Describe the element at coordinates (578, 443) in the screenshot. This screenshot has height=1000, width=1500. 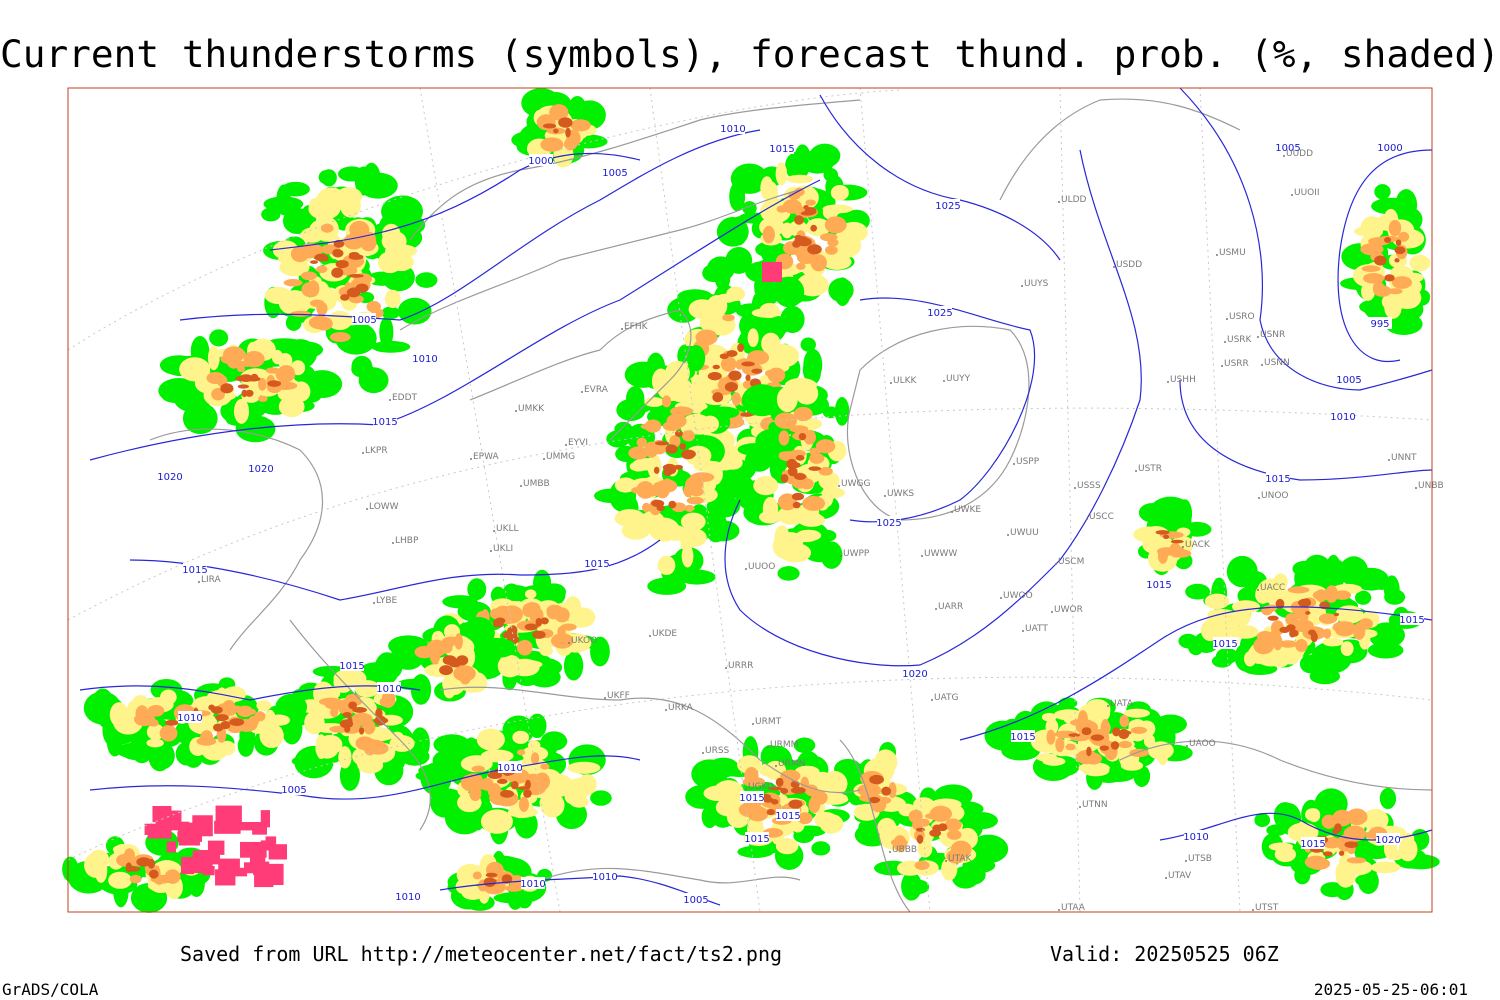
I see `station-code: EYVI` at that location.